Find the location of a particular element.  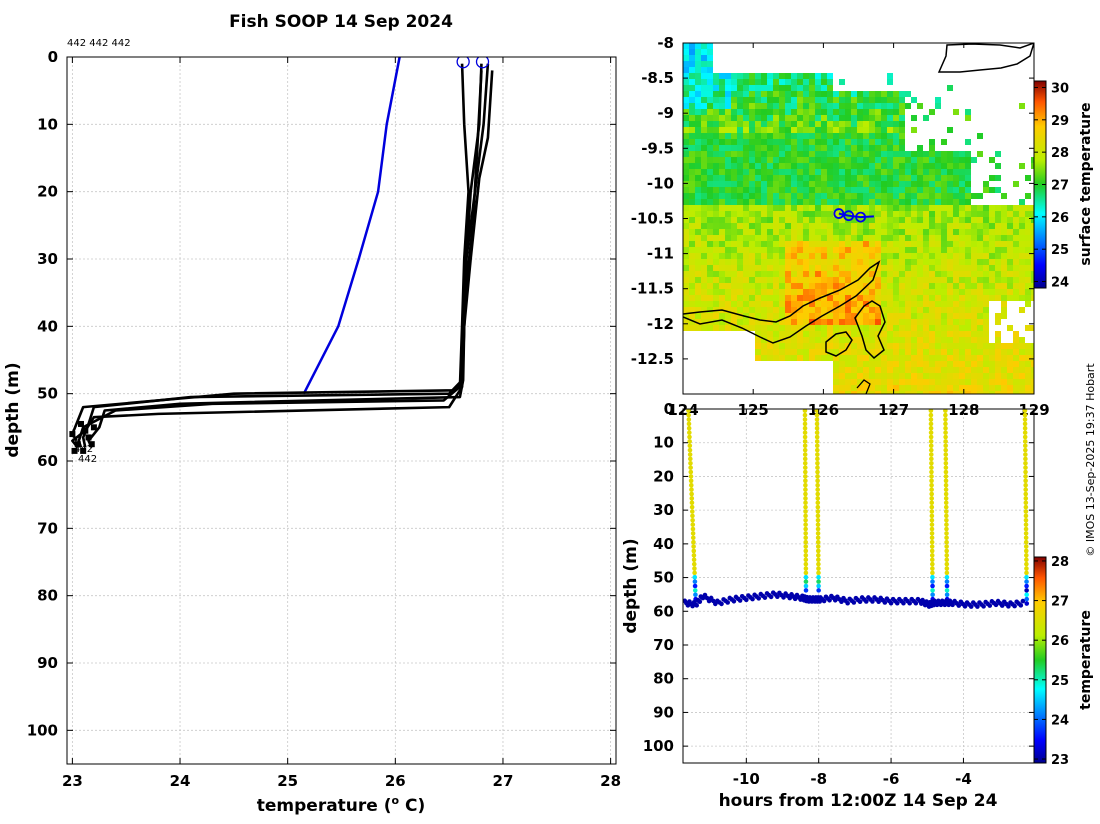

x-tick-label: 24 is located at coordinates (180, 781).